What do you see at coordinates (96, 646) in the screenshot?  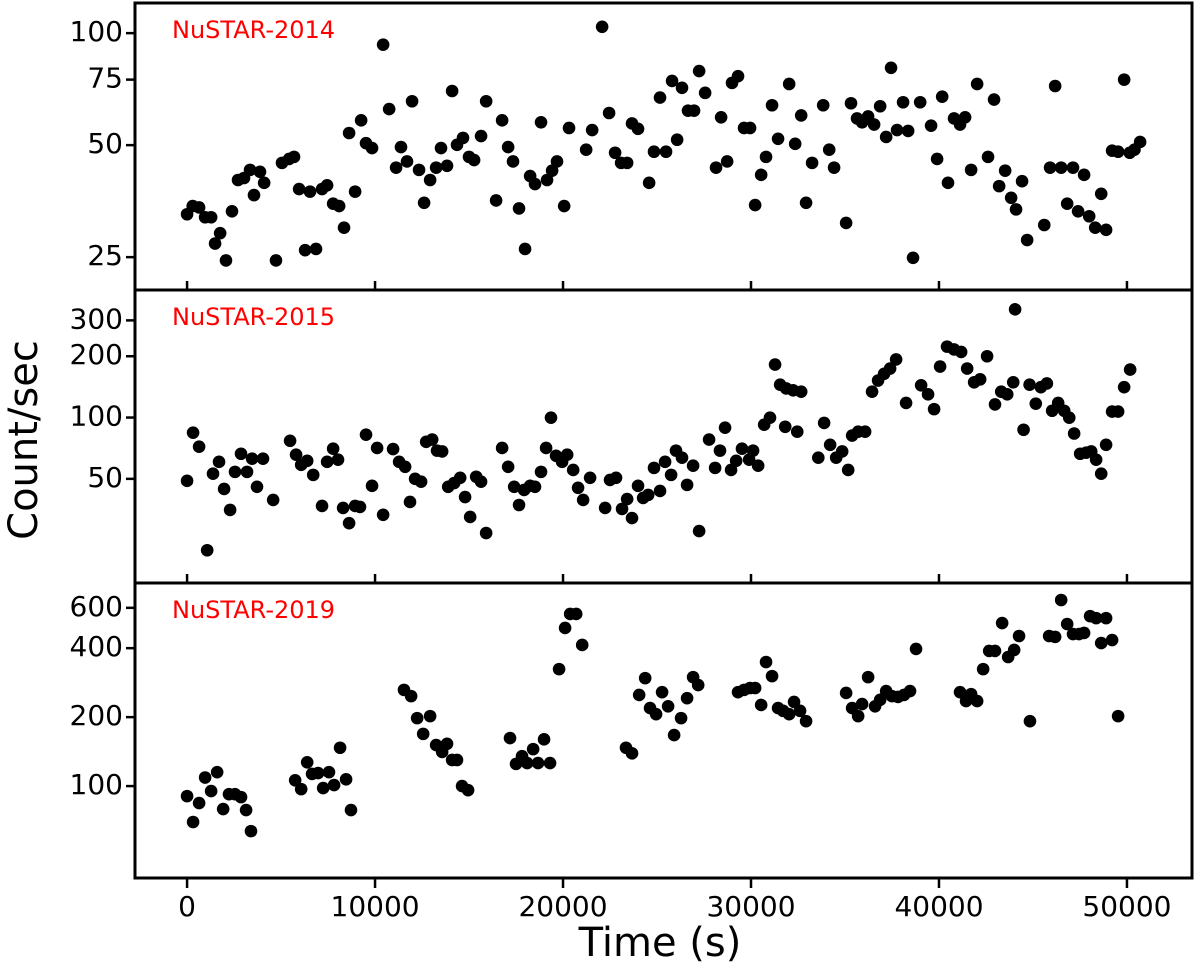 I see `y-tick-label: 400` at bounding box center [96, 646].